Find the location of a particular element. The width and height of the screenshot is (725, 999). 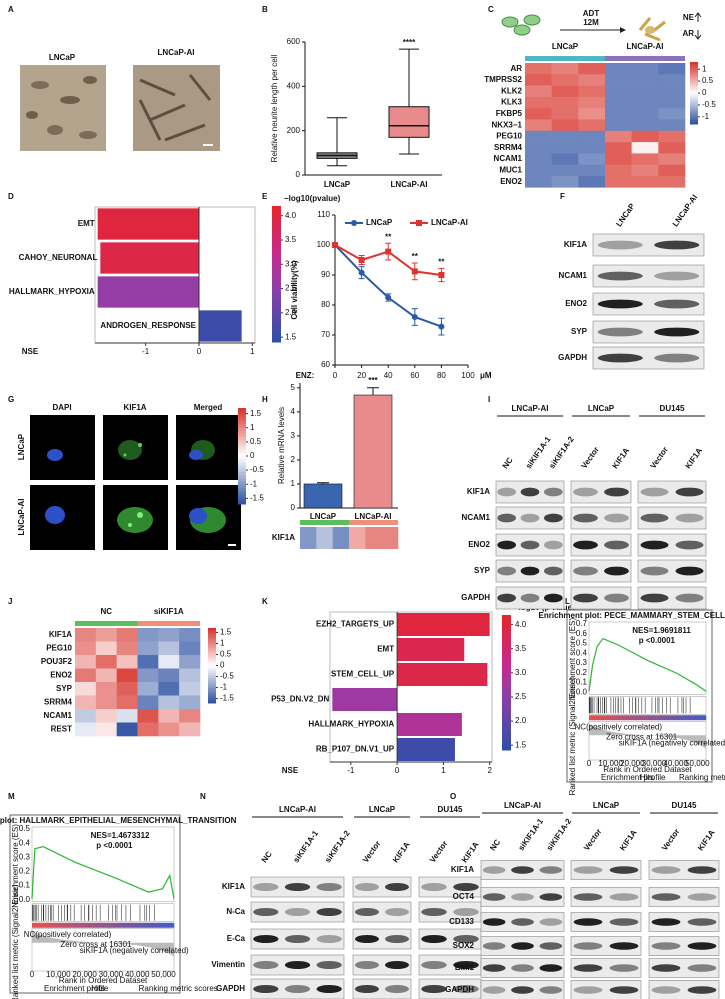

colorbar-tick-label: 0.5 is located at coordinates (708, 80).